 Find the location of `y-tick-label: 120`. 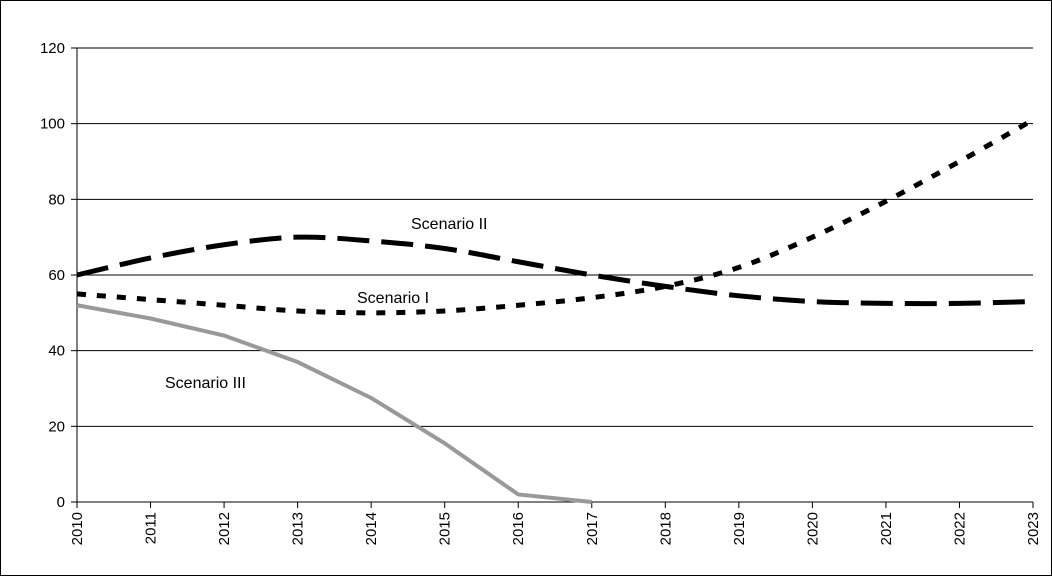

y-tick-label: 120 is located at coordinates (52, 48).